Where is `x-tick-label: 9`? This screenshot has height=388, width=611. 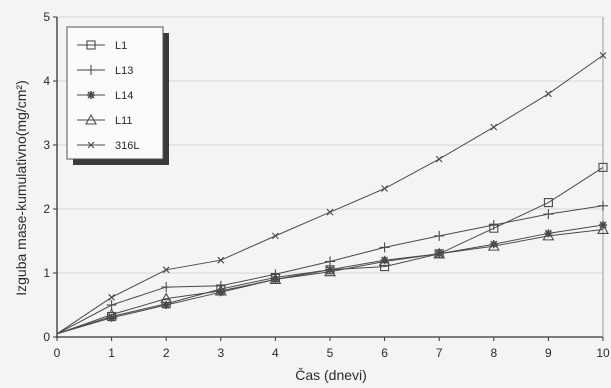 x-tick-label: 9 is located at coordinates (548, 353).